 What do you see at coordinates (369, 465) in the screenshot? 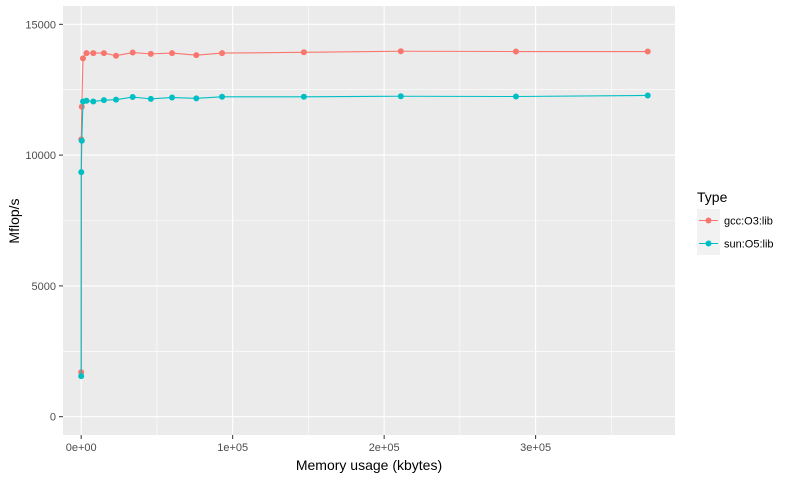
I see `x-axis-title: Memory usage (kbytes)` at bounding box center [369, 465].